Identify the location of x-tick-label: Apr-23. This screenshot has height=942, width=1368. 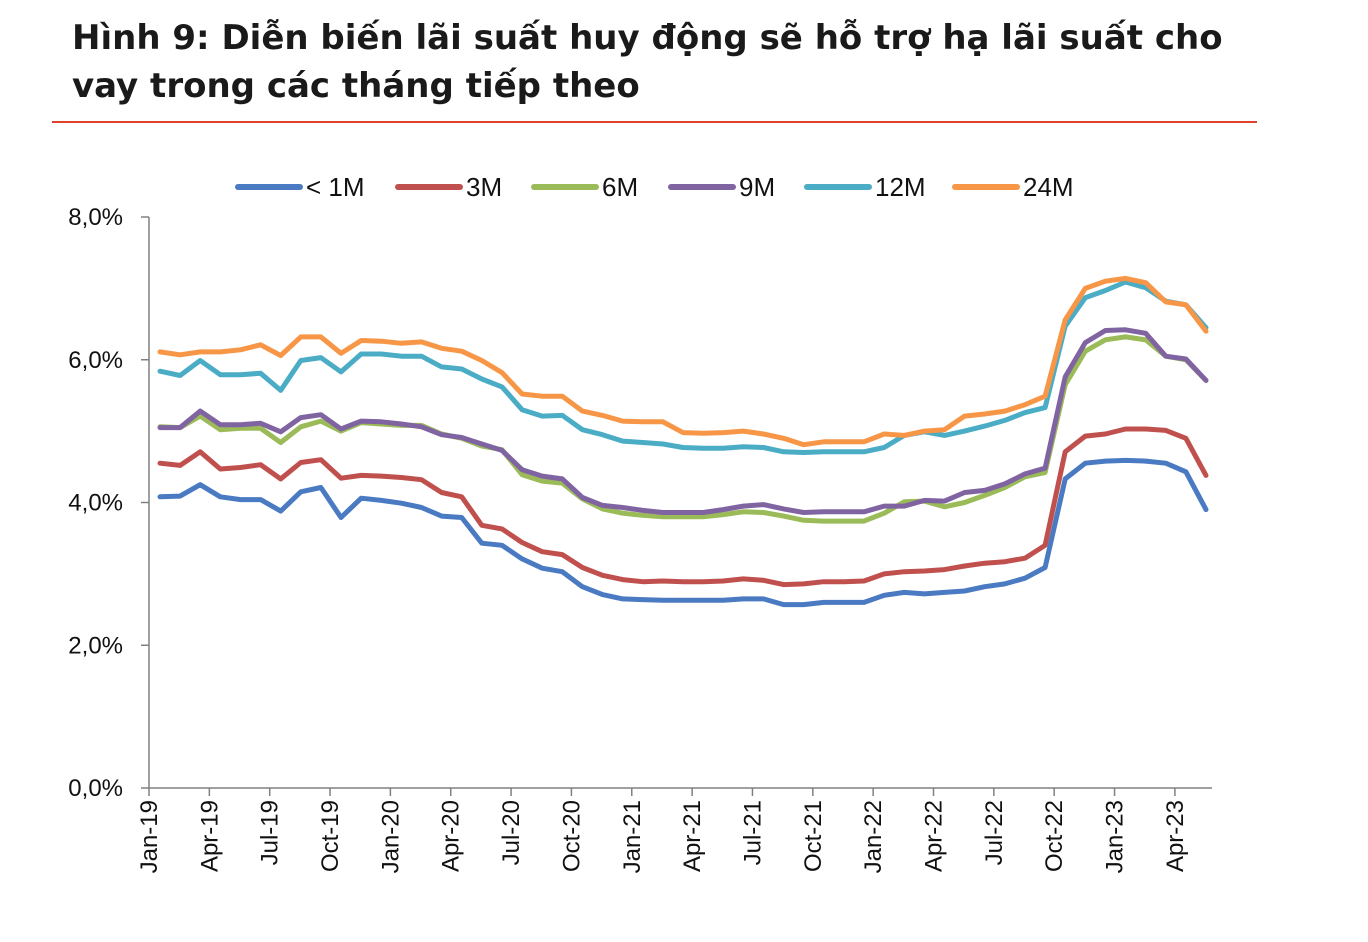
(1175, 836).